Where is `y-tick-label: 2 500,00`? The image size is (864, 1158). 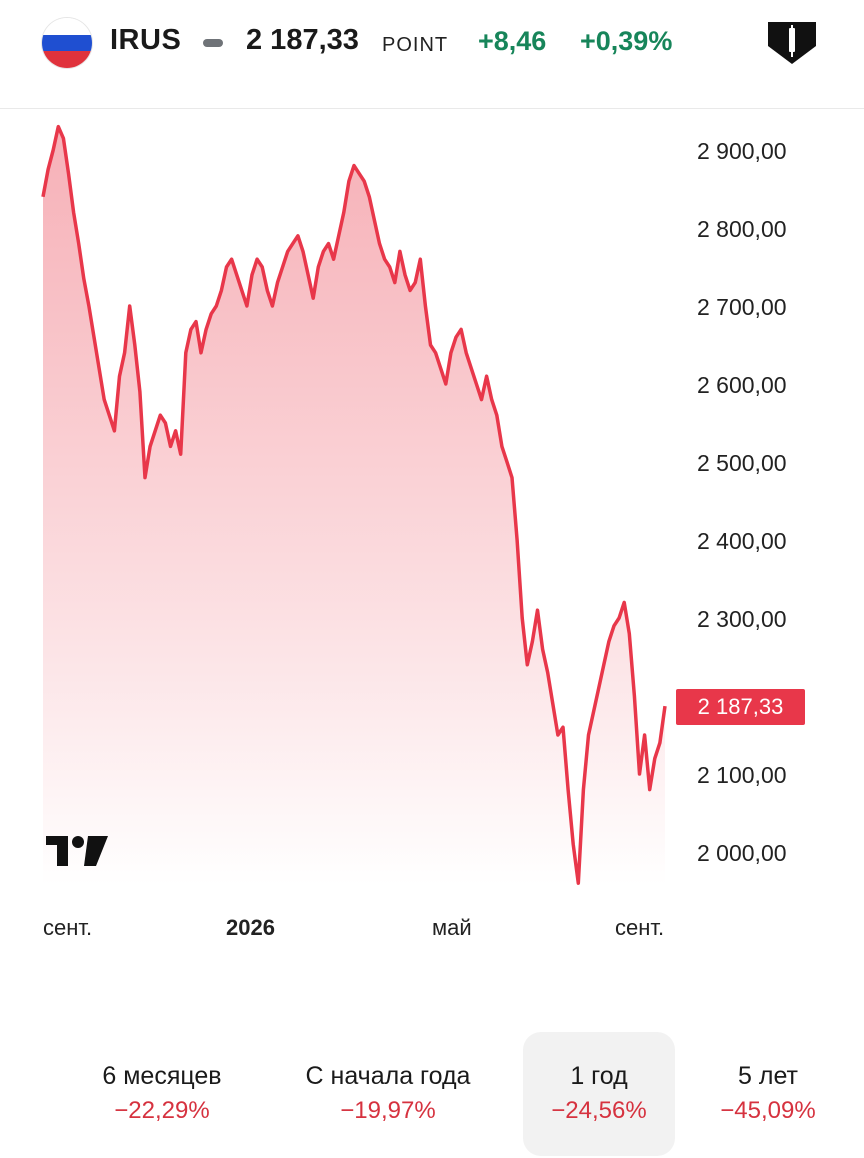 y-tick-label: 2 500,00 is located at coordinates (742, 463).